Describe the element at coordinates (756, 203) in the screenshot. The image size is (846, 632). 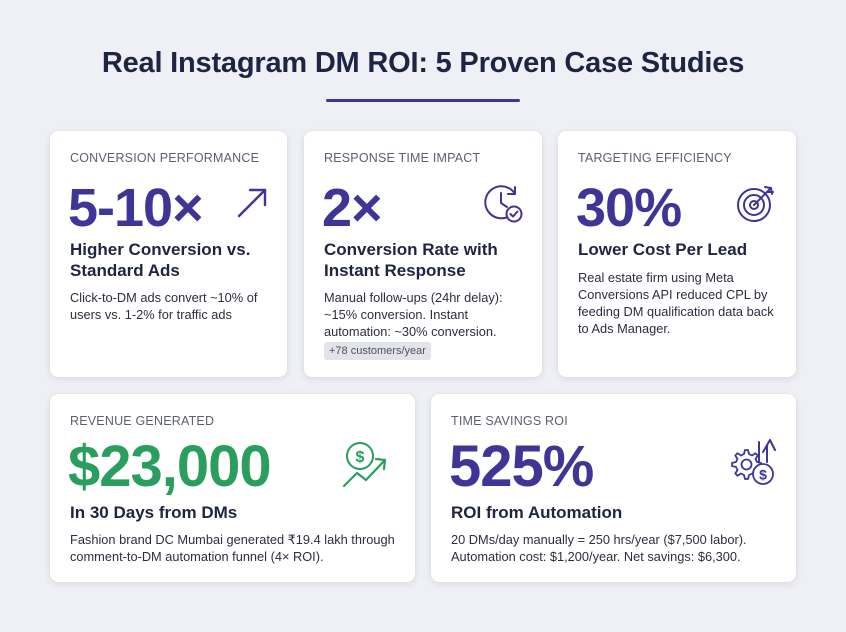
I see `target-icon` at that location.